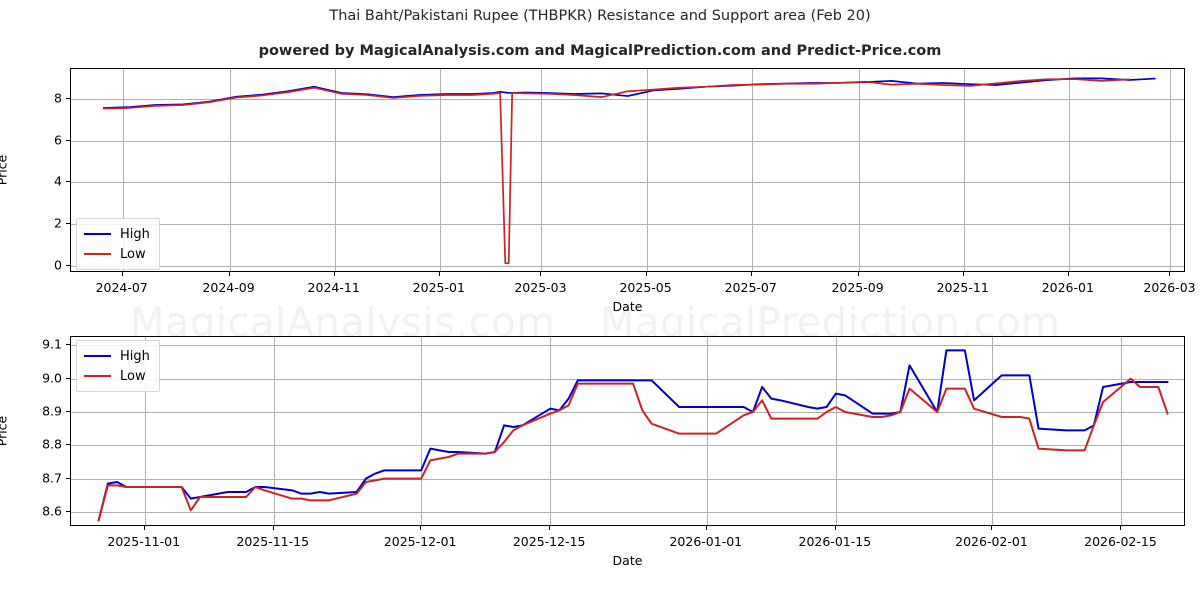 The image size is (1200, 600). What do you see at coordinates (962, 287) in the screenshot?
I see `x-axis-tick-label: 2025-11` at bounding box center [962, 287].